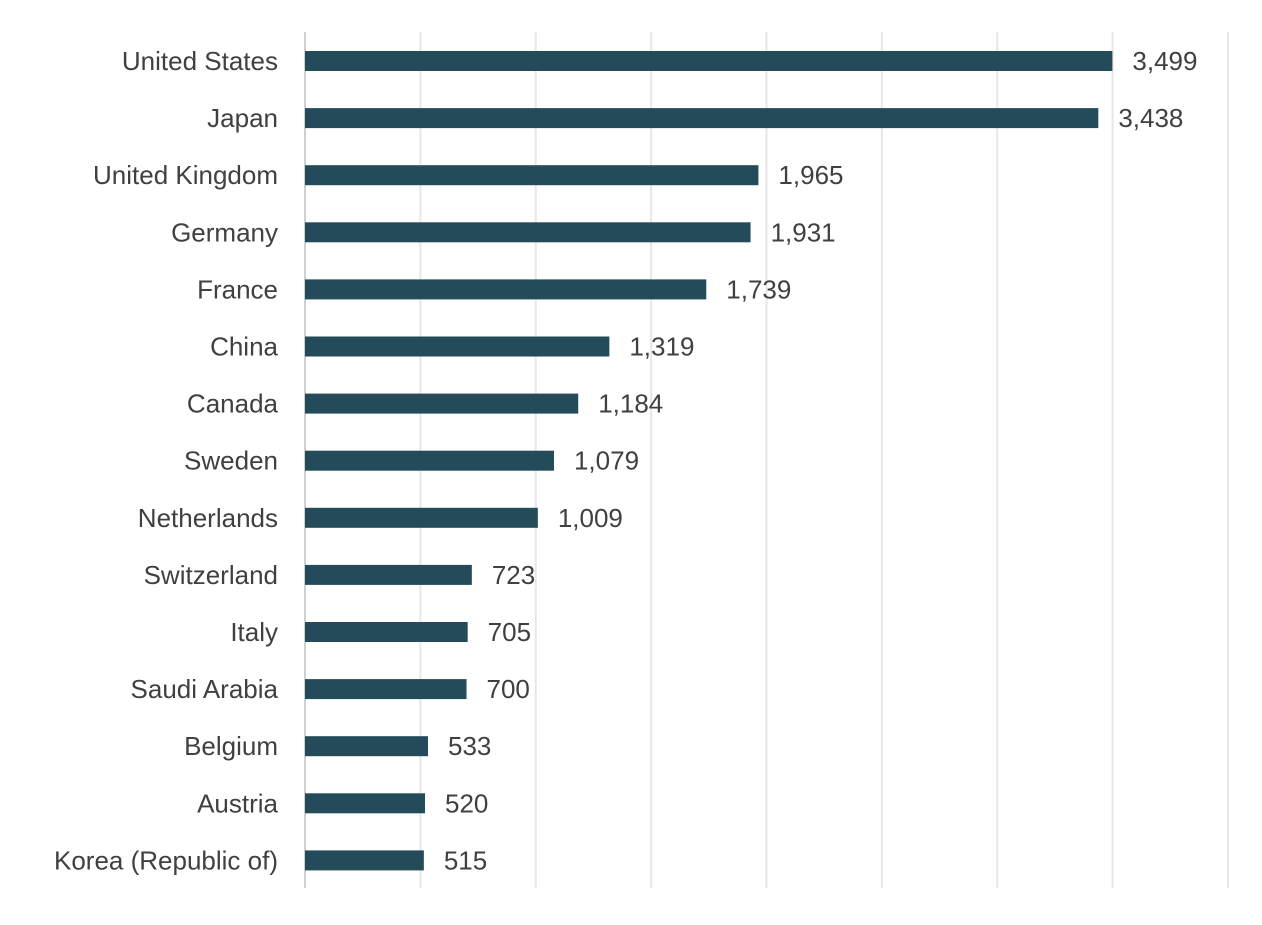  Describe the element at coordinates (224, 232) in the screenshot. I see `category-label: Germany` at that location.